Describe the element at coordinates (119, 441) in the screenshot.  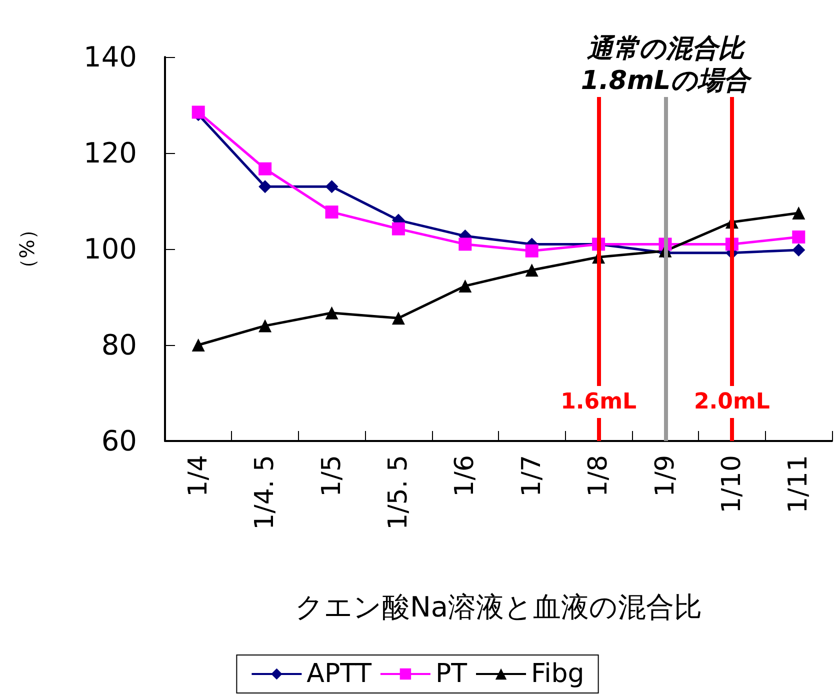
I see `y-tick-label: 60` at that location.